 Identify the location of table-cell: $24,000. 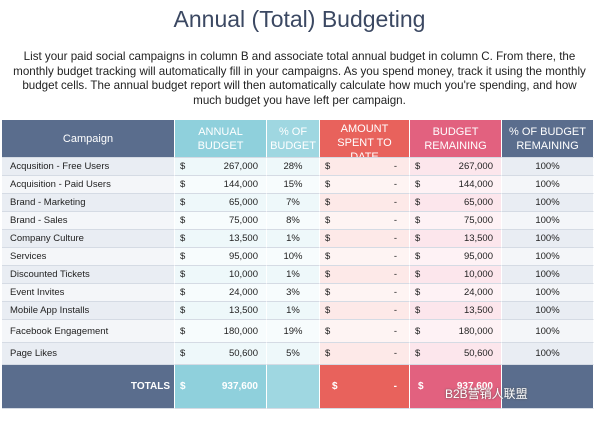
(221, 293).